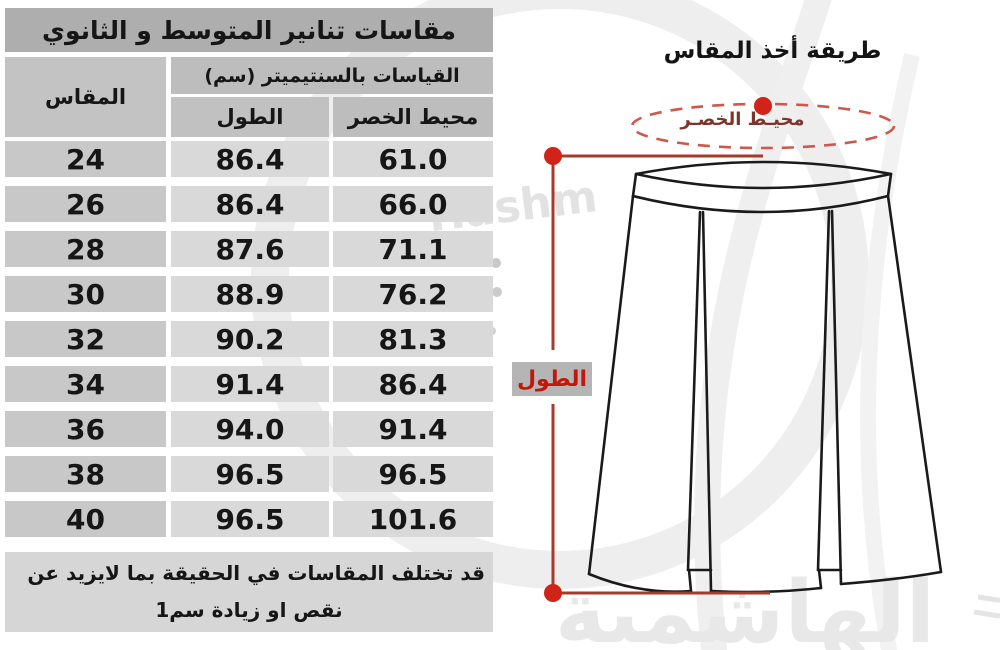  I want to click on table-row: 24 86.4 61.0, so click(249, 159).